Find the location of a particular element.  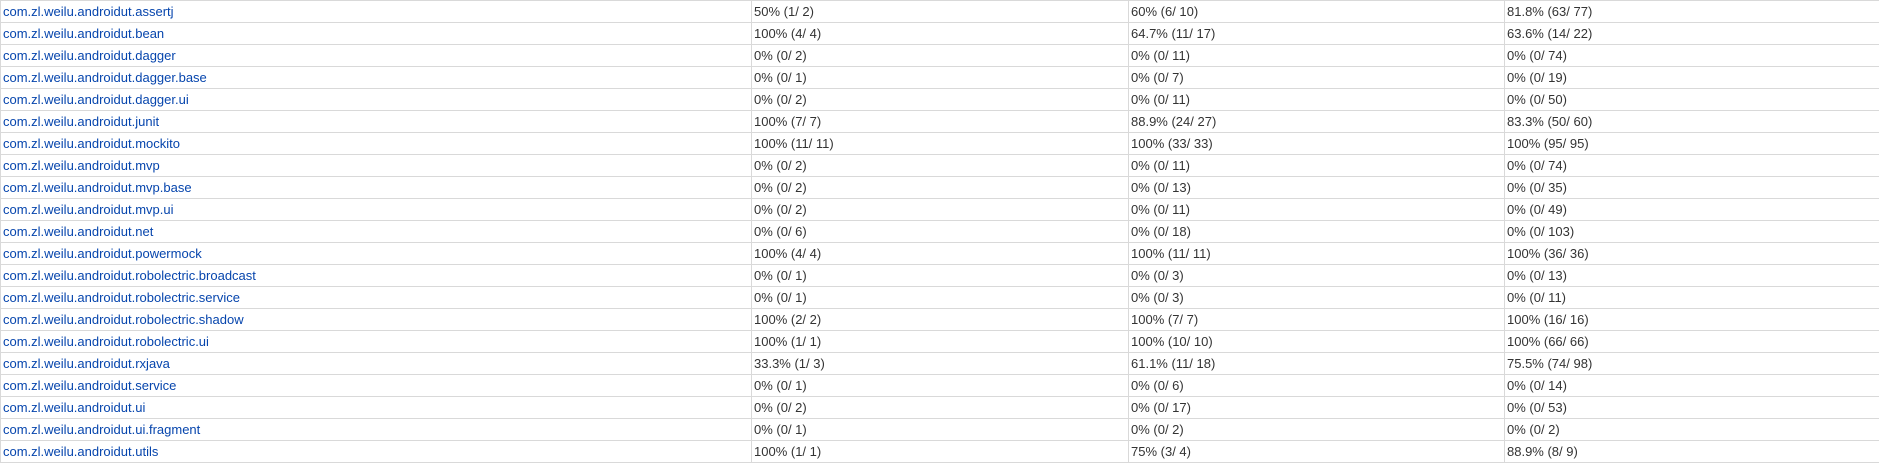

package-link: com.zl.weilu.androidut.powermock is located at coordinates (102, 253).